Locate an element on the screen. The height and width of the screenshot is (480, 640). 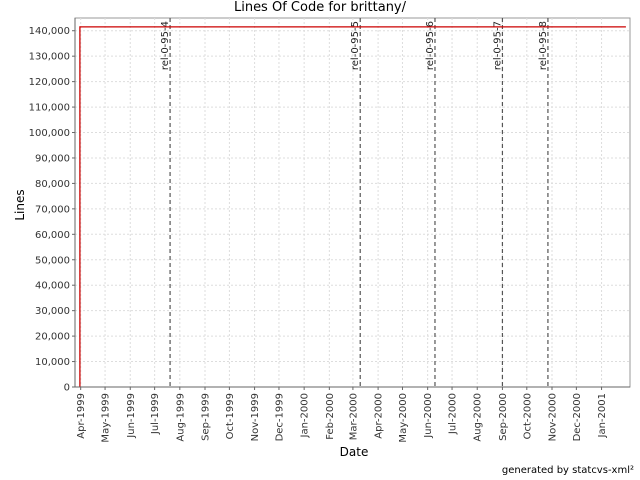
x-tick-label: Mar-2000 is located at coordinates (353, 416).